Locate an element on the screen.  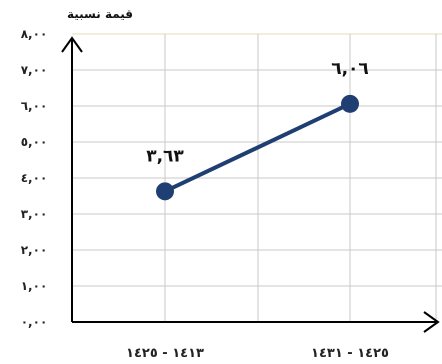
y-tick-label: ٢,٠٠ is located at coordinates (34, 250).